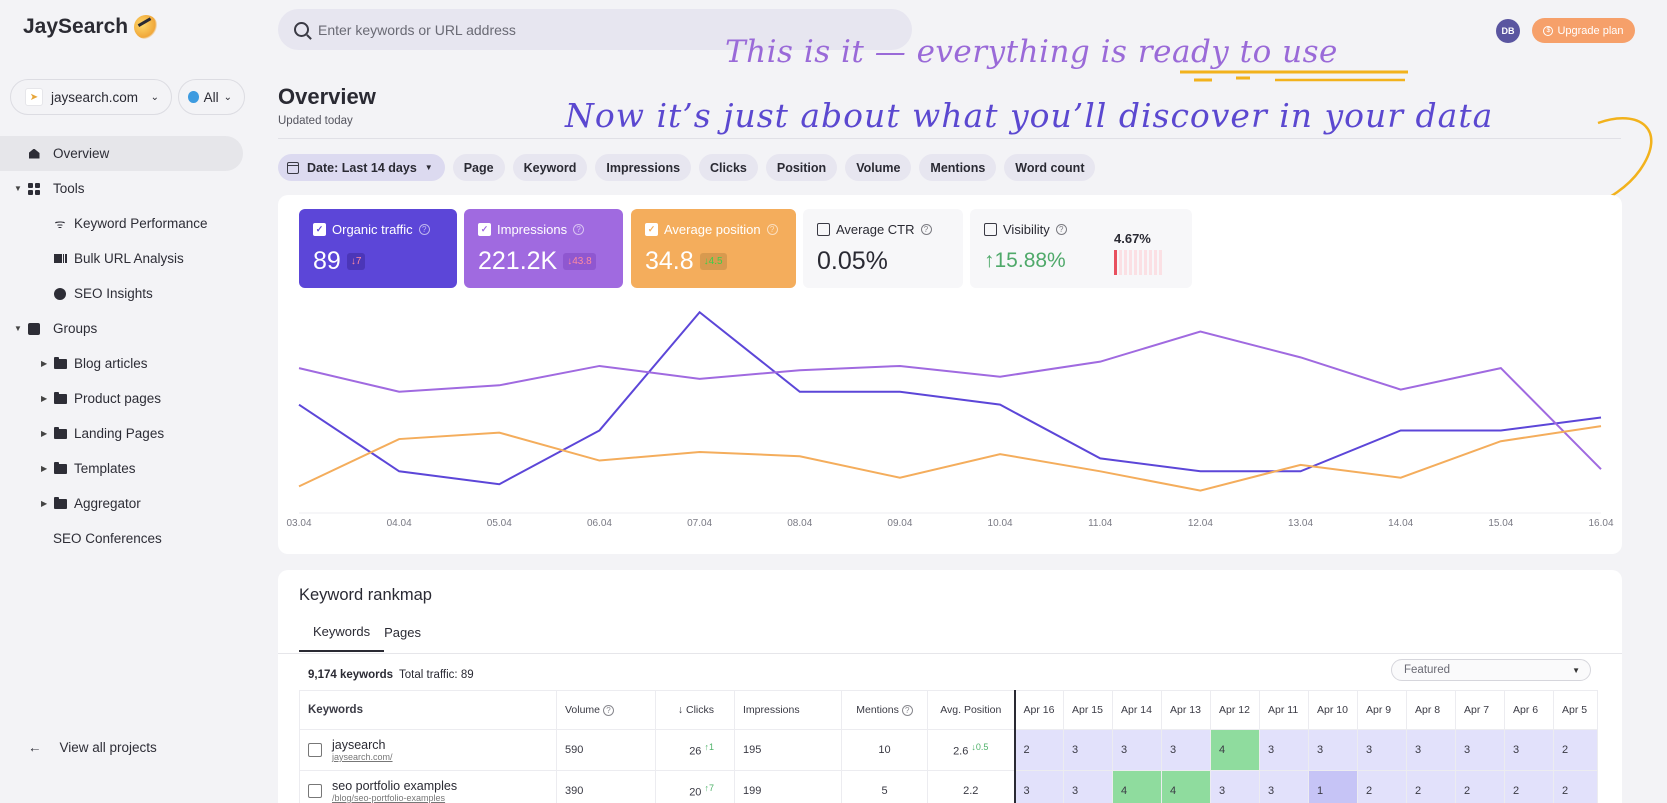 The width and height of the screenshot is (1667, 803). I want to click on filter-position: Position, so click(801, 167).